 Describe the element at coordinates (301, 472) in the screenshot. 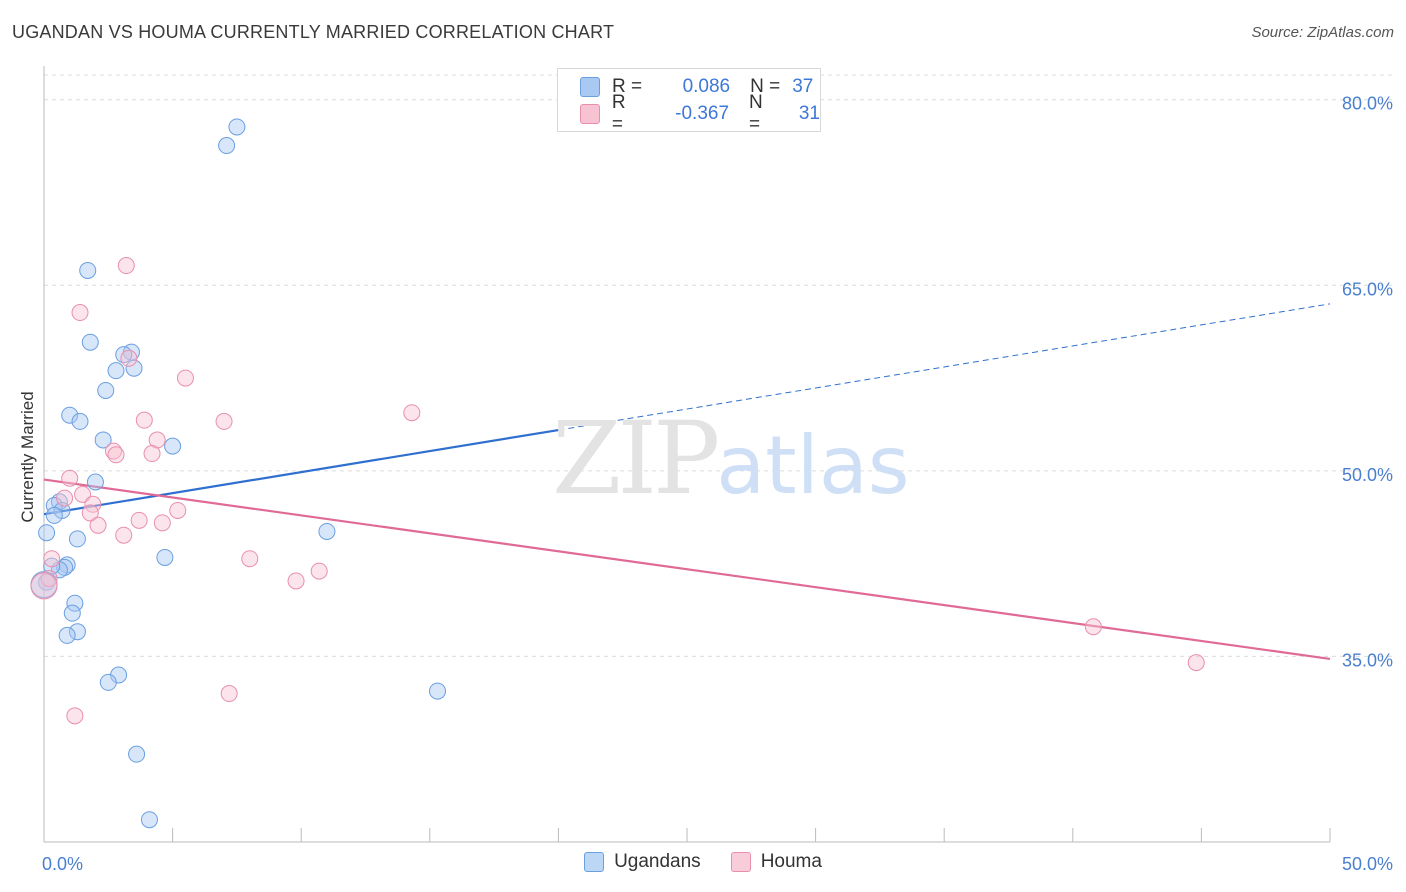

I see `ugandans-trend-line` at that location.